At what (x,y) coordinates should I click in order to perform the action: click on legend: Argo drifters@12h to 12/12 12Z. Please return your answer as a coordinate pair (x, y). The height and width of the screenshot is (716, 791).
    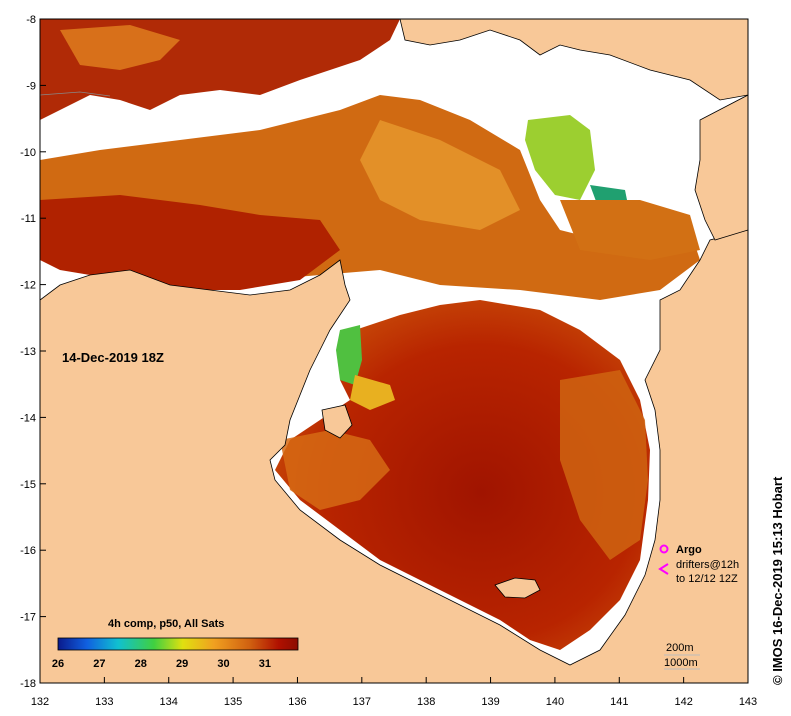
    Looking at the image, I should click on (698, 564).